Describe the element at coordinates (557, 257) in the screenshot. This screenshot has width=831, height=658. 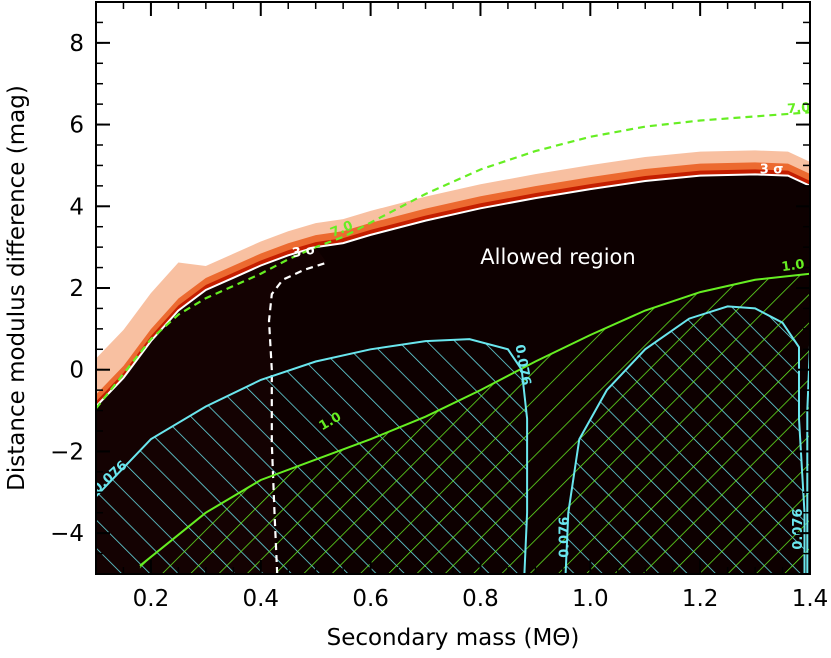
I see `region-label: Allowed region` at that location.